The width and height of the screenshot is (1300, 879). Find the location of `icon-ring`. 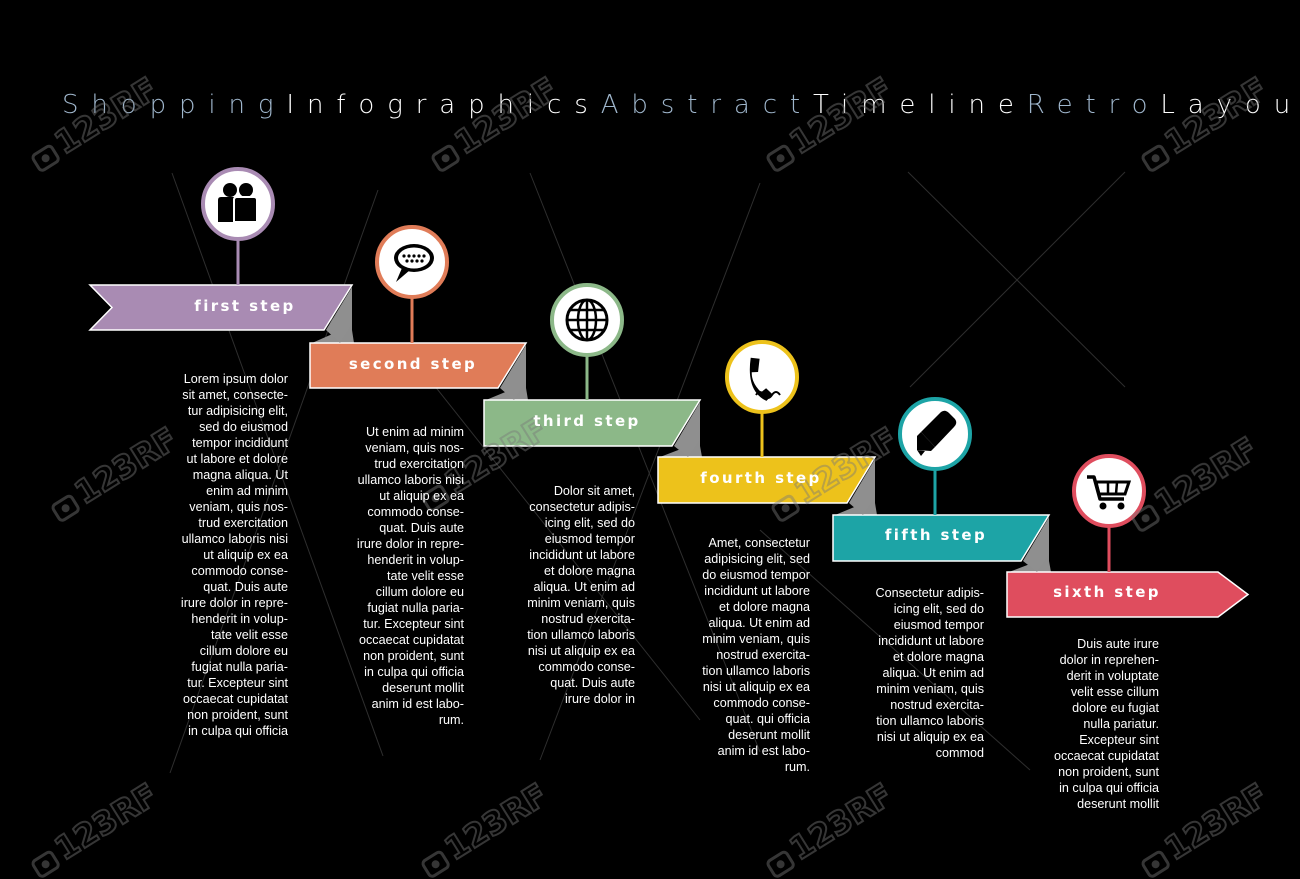

icon-ring is located at coordinates (762, 377).